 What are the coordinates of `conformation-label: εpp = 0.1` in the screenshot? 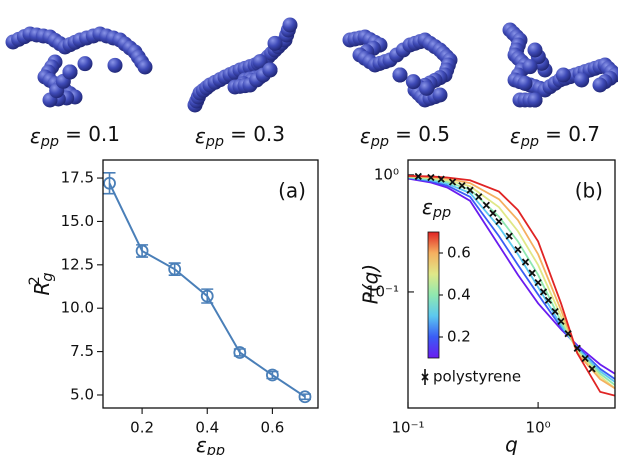 It's located at (75, 136).